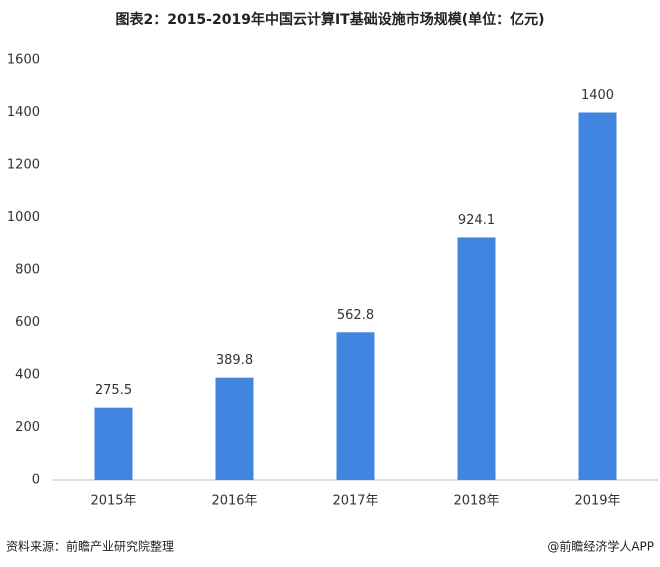  Describe the element at coordinates (113, 501) in the screenshot. I see `x-tick-label: 2015年` at that location.